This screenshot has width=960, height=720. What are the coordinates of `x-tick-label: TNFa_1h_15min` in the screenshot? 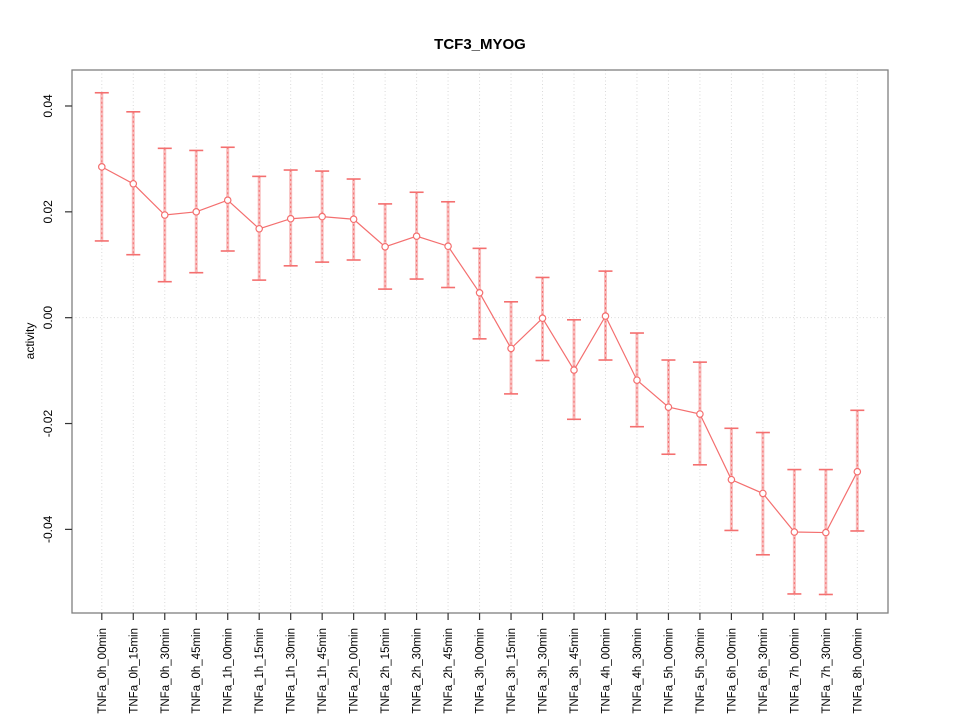 It's located at (260, 671).